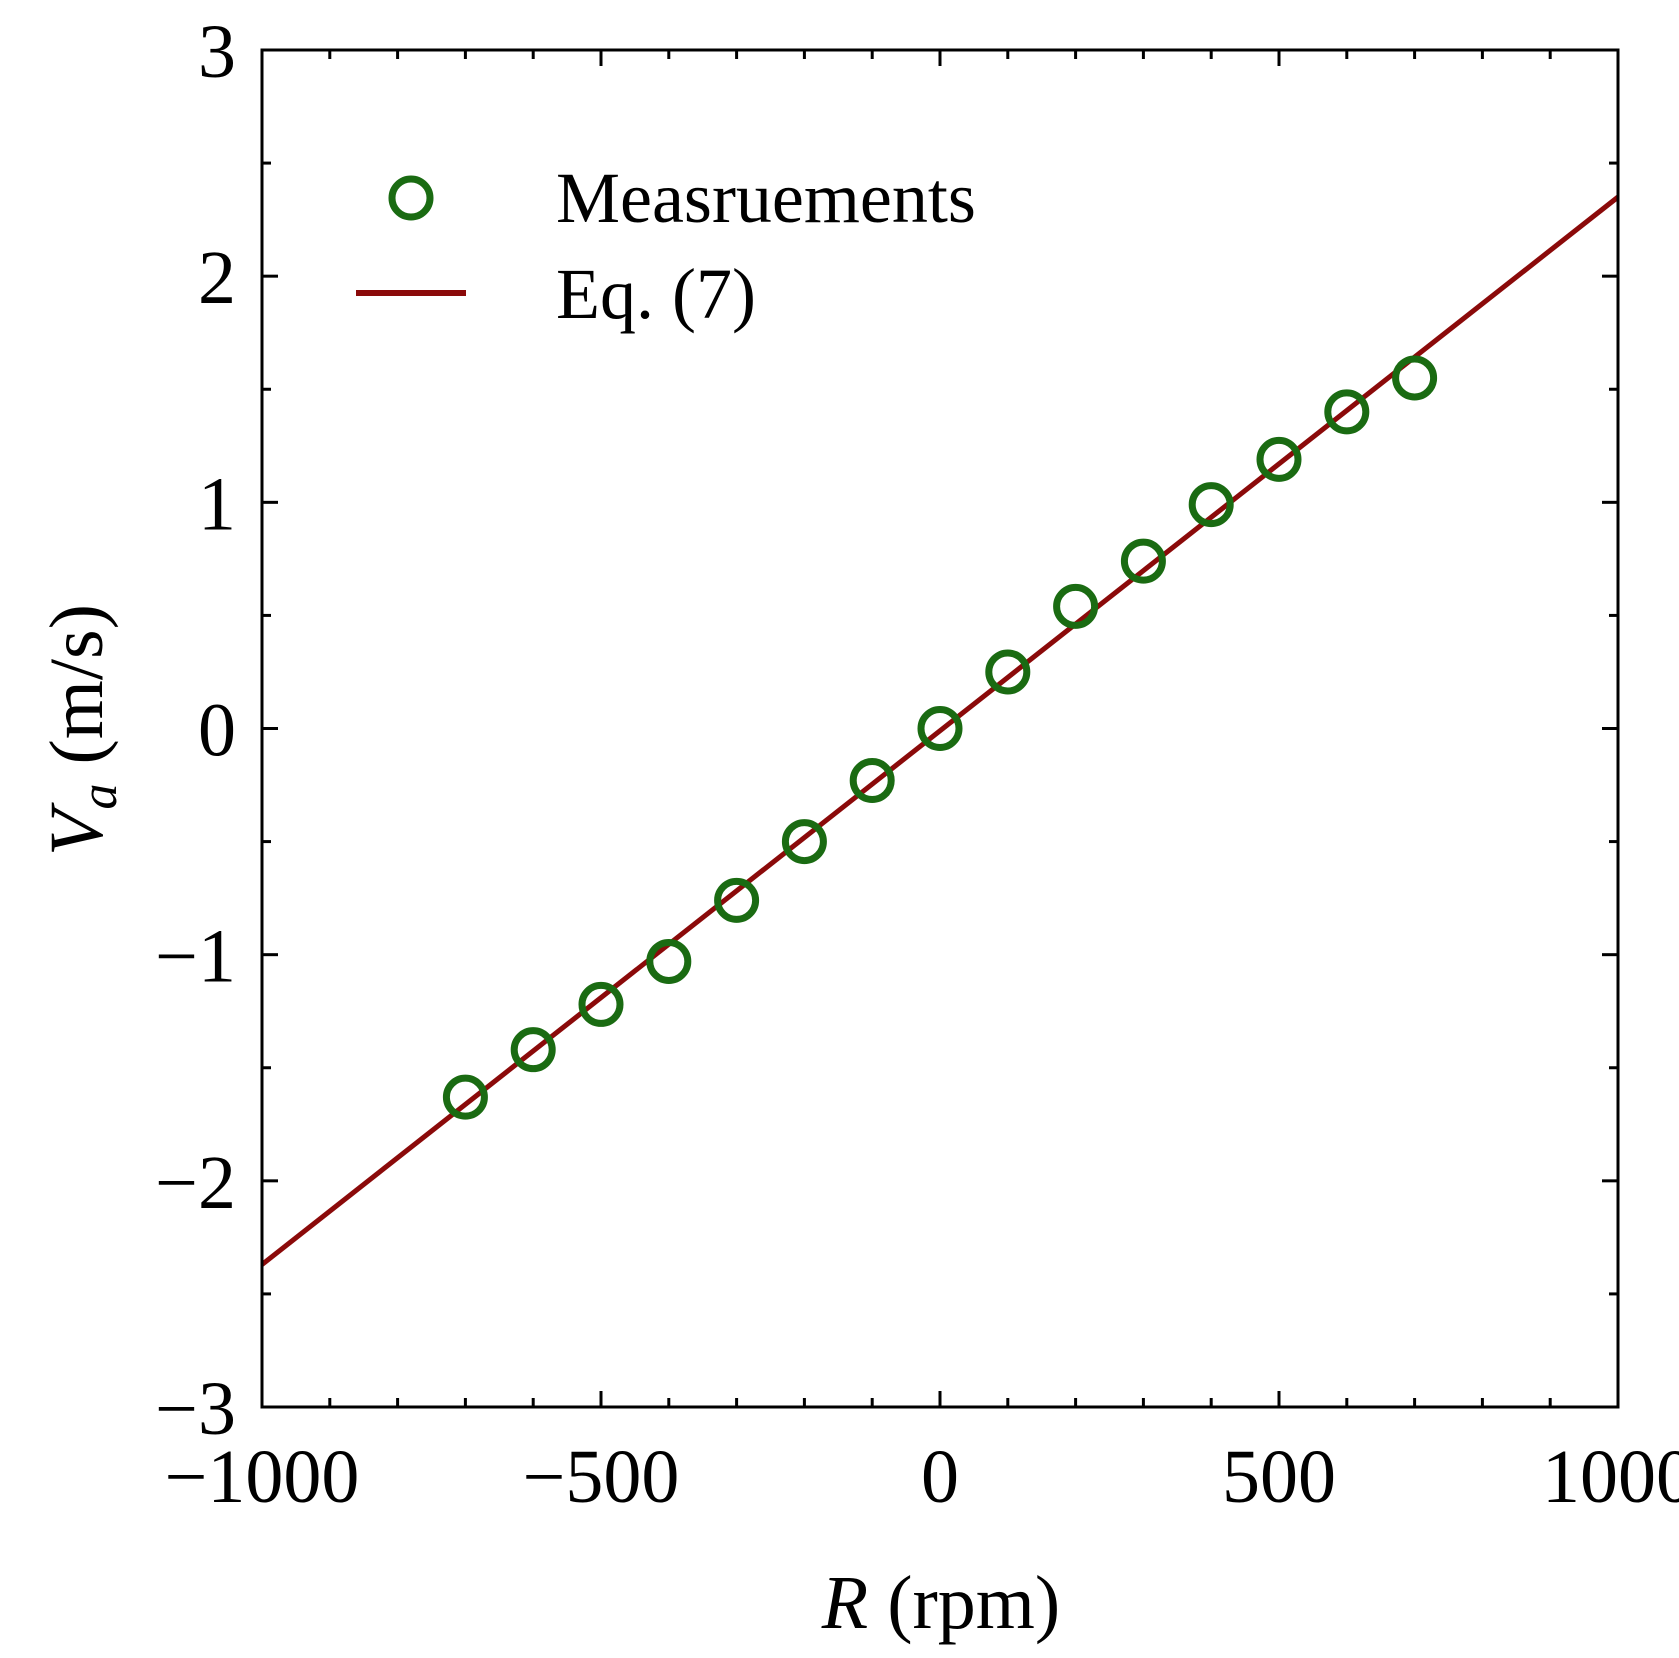 This screenshot has height=1658, width=1679. Describe the element at coordinates (766, 198) in the screenshot. I see `legend-label-measurements: Measruements` at that location.